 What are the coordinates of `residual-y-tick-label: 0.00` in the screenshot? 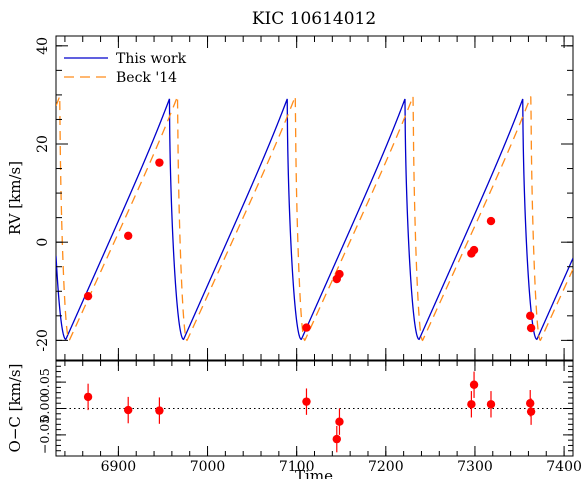 It's located at (44, 409).